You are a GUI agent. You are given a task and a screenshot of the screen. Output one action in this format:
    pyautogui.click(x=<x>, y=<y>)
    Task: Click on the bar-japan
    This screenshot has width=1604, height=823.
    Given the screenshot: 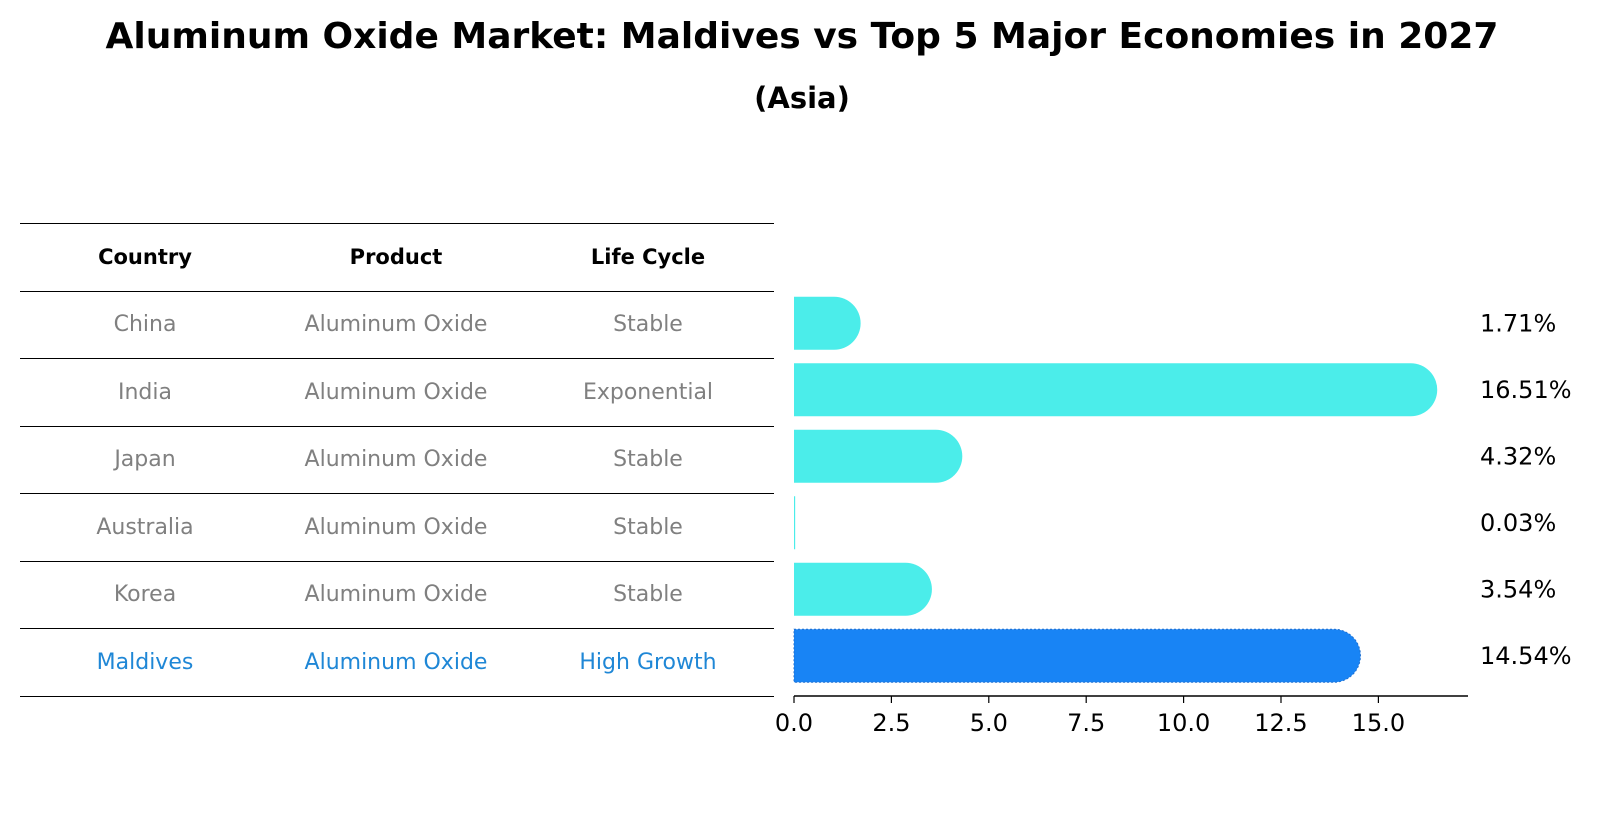 What is the action you would take?
    pyautogui.click(x=878, y=456)
    